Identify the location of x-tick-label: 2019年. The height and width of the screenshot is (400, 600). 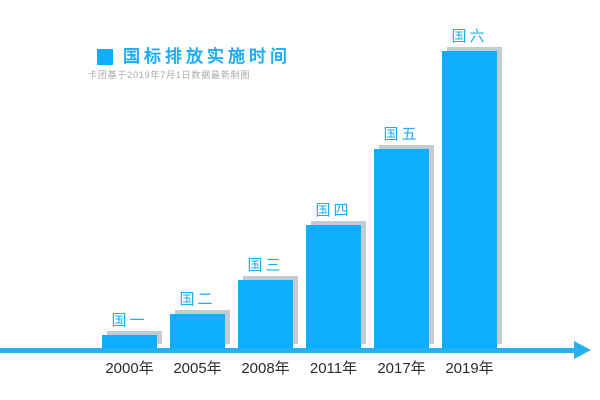
(469, 368).